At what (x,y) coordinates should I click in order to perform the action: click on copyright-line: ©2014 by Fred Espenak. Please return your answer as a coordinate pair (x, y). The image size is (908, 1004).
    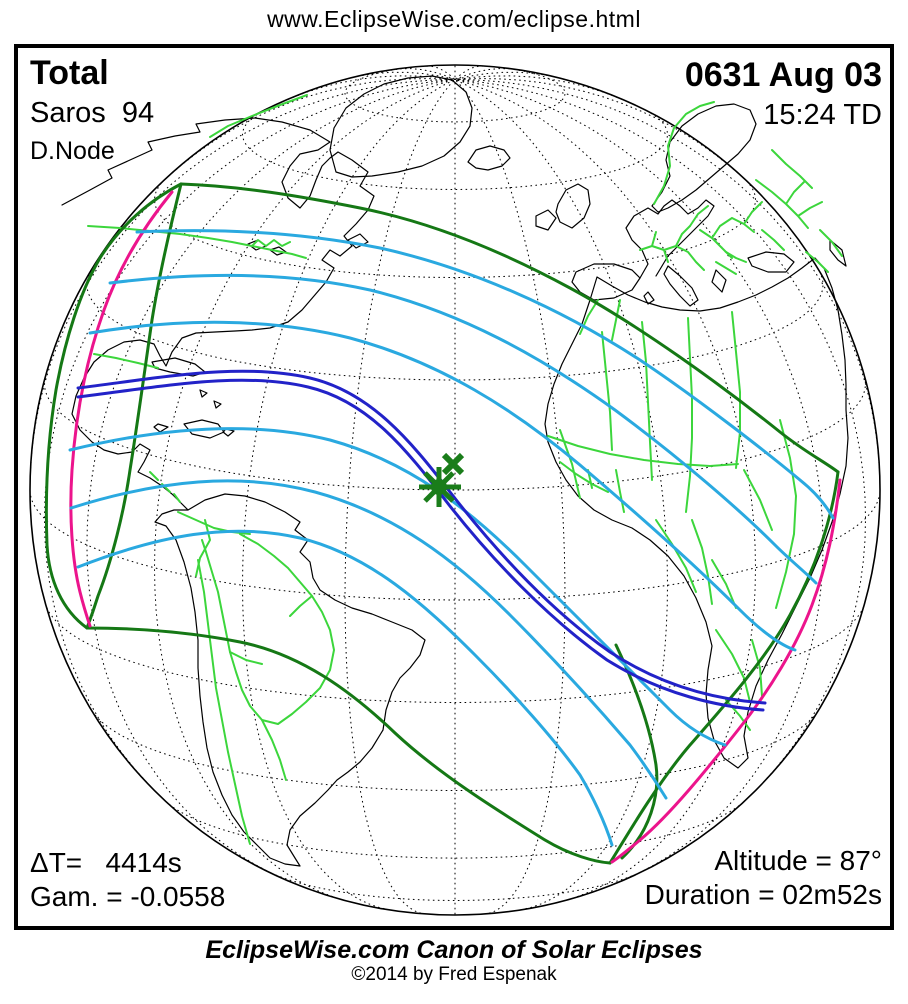
    Looking at the image, I should click on (454, 974).